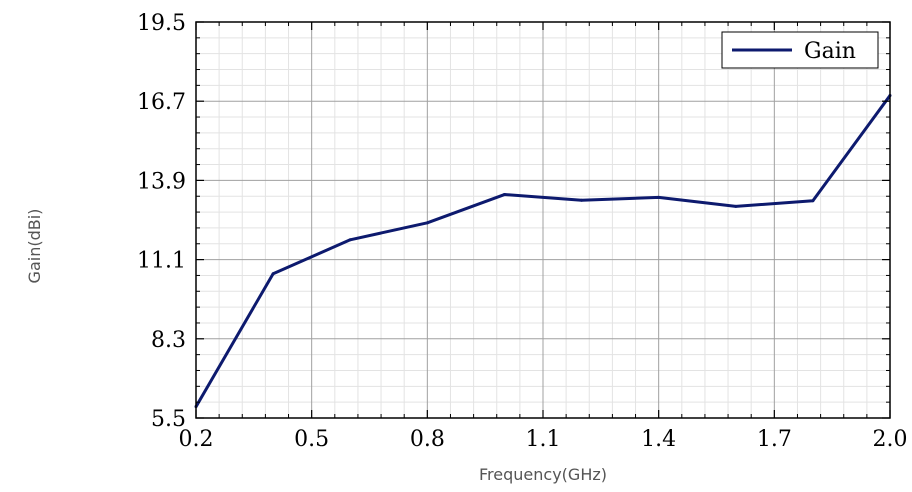 This screenshot has height=492, width=912. I want to click on x-axis-title: Frequency(GHz), so click(543, 474).